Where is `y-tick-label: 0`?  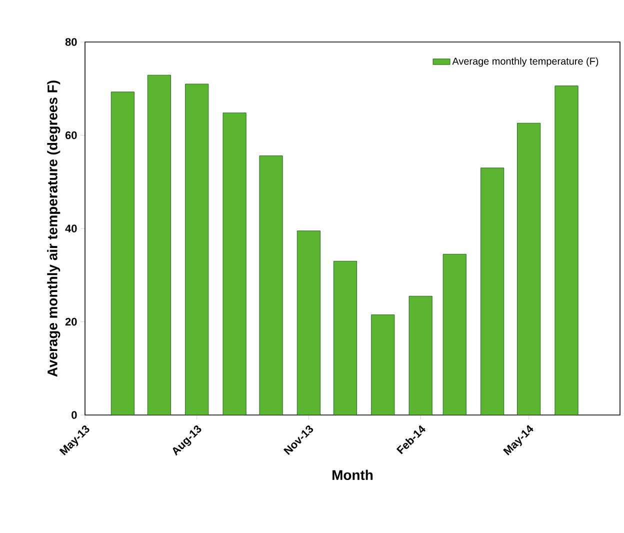
y-tick-label: 0 is located at coordinates (74, 415).